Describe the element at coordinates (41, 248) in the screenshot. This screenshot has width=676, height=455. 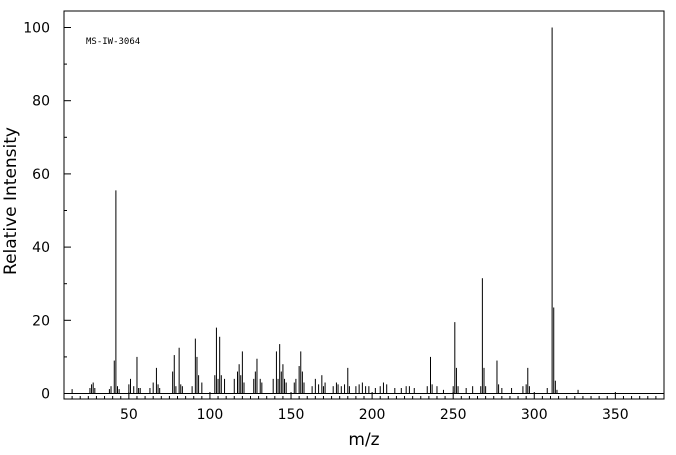
I see `y-tick-label: 40` at that location.